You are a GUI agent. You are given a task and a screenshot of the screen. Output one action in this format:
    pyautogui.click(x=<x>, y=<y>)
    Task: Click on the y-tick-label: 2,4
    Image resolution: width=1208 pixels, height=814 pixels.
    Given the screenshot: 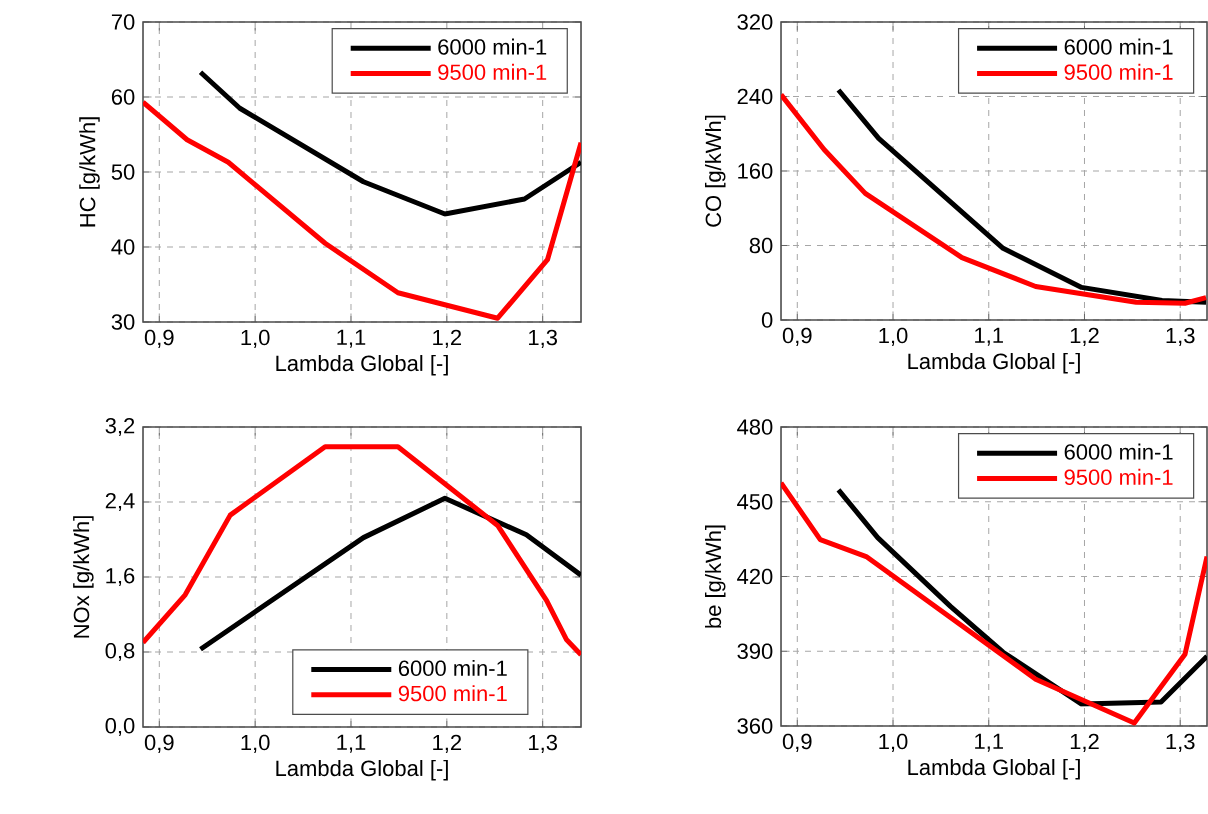 What is the action you would take?
    pyautogui.click(x=120, y=502)
    